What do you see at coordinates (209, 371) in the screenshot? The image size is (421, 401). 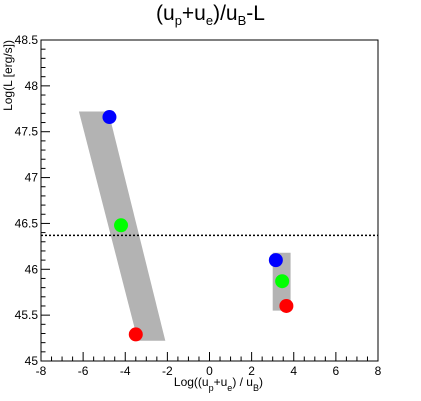 I see `x-tick-label: 0` at bounding box center [209, 371].